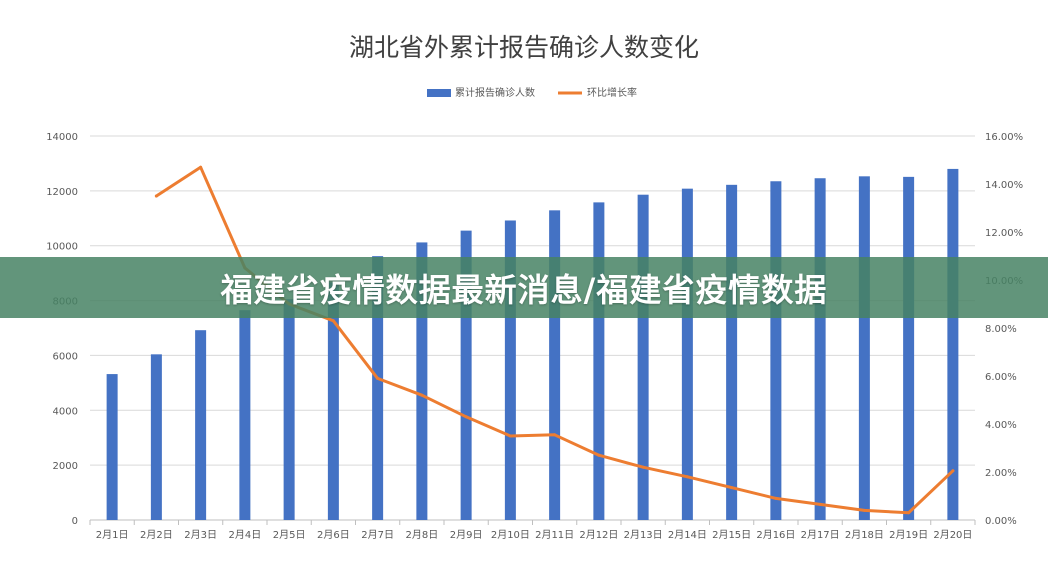 This screenshot has height=574, width=1048. What do you see at coordinates (439, 93) in the screenshot?
I see `legend-bar-swatch` at bounding box center [439, 93].